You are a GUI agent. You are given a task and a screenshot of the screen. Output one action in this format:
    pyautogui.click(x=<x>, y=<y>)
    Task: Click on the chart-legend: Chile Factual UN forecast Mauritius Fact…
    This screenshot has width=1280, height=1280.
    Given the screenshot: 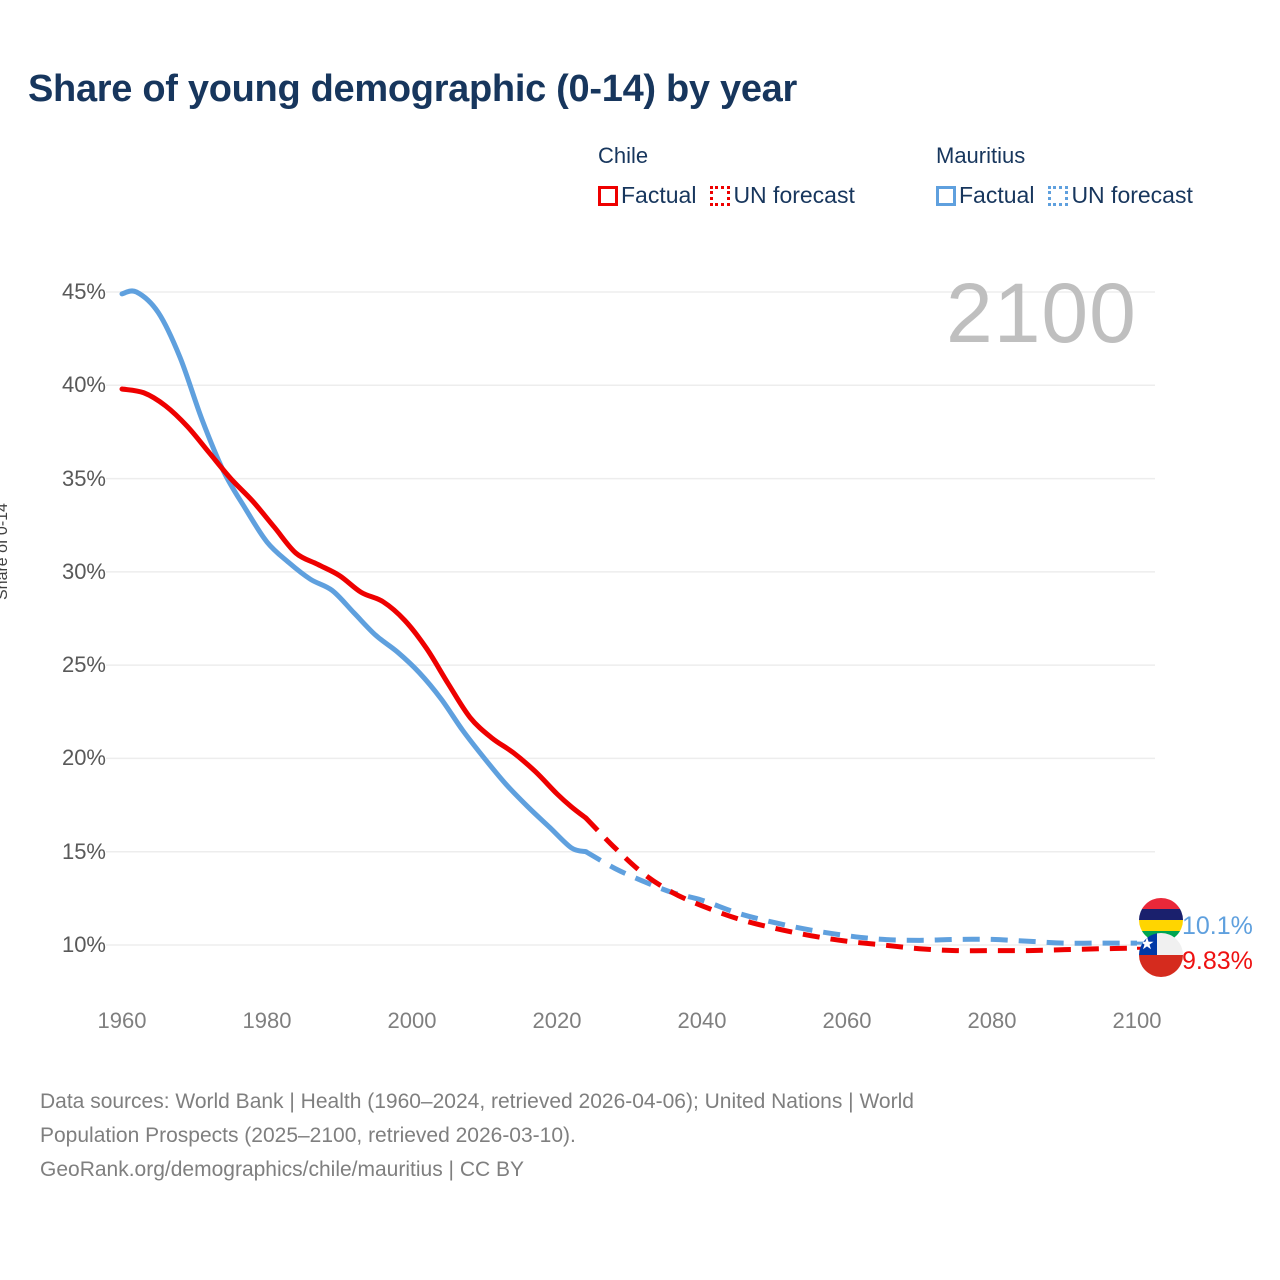 What is the action you would take?
    pyautogui.click(x=928, y=181)
    